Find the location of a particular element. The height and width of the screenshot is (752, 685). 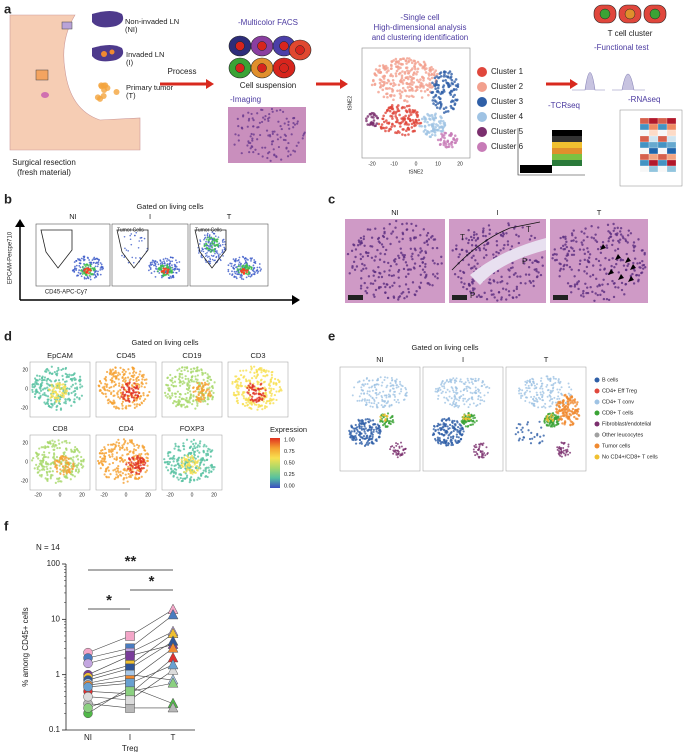

plot-title: NI is located at coordinates (73, 216).